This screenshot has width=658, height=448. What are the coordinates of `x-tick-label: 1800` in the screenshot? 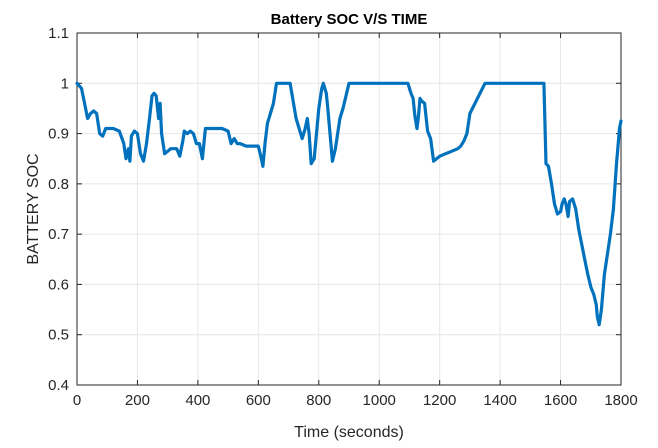 It's located at (620, 400).